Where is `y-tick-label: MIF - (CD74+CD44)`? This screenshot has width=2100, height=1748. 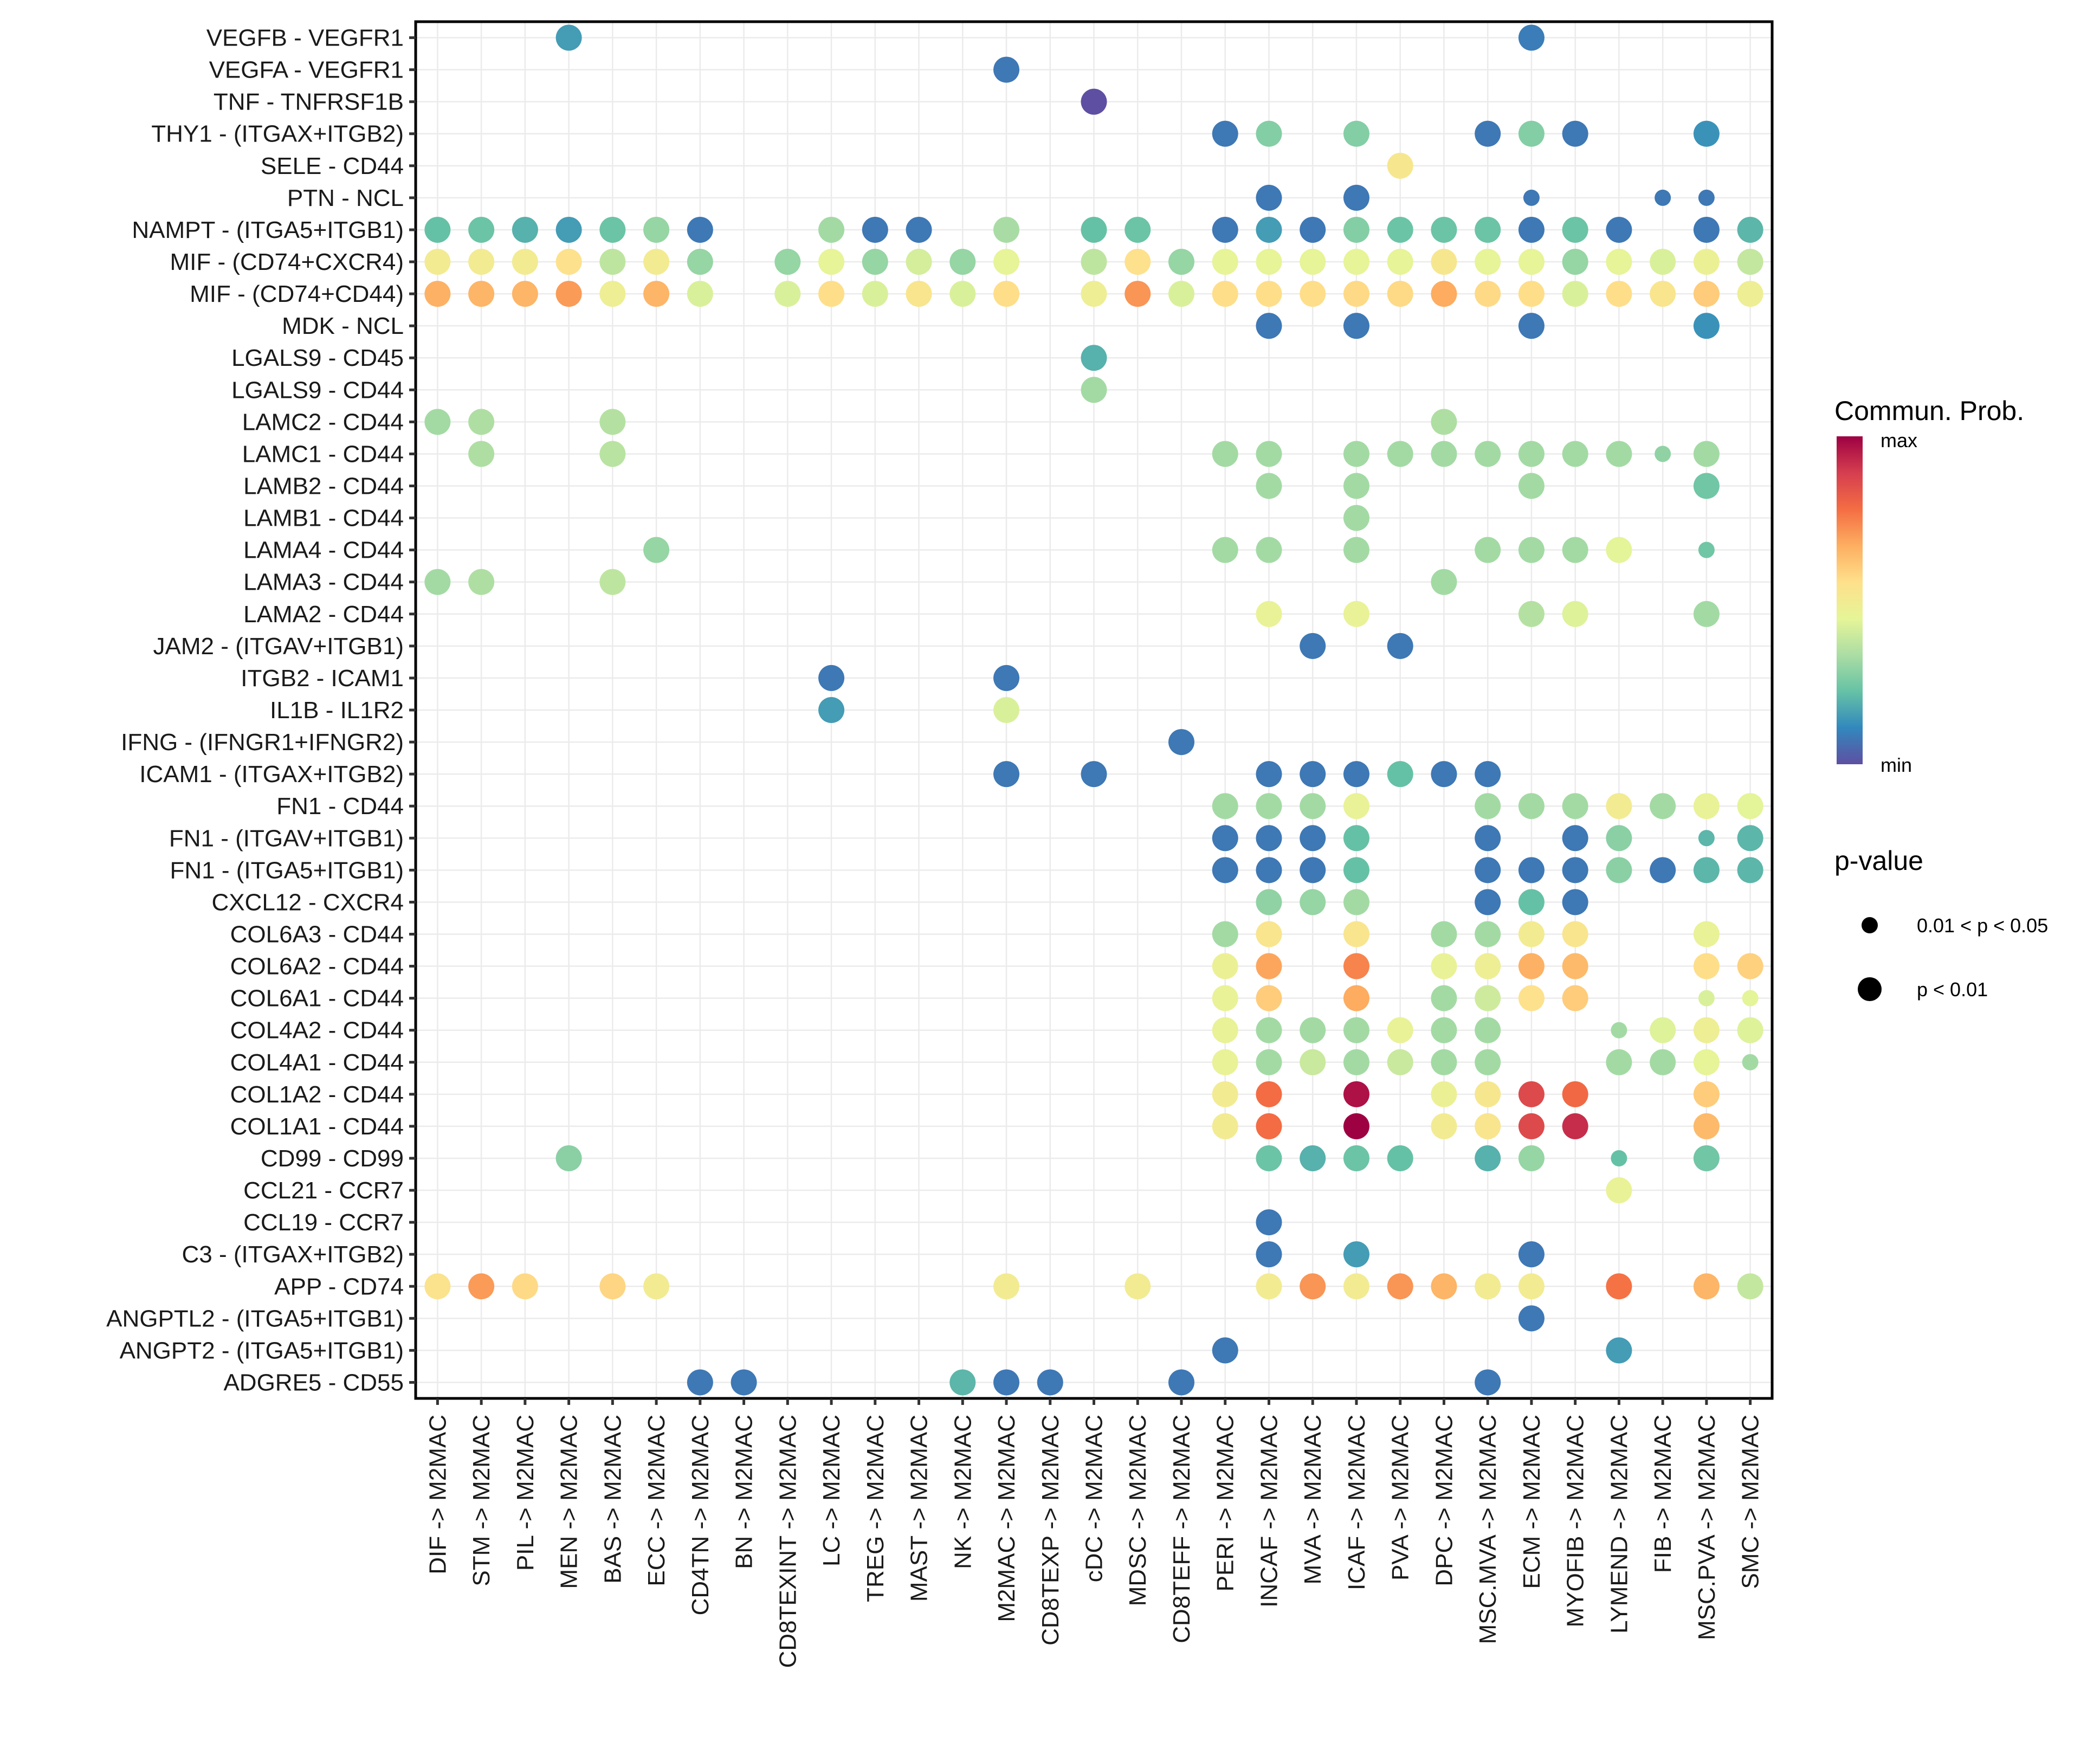
y-tick-label: MIF - (CD74+CD44) is located at coordinates (297, 294).